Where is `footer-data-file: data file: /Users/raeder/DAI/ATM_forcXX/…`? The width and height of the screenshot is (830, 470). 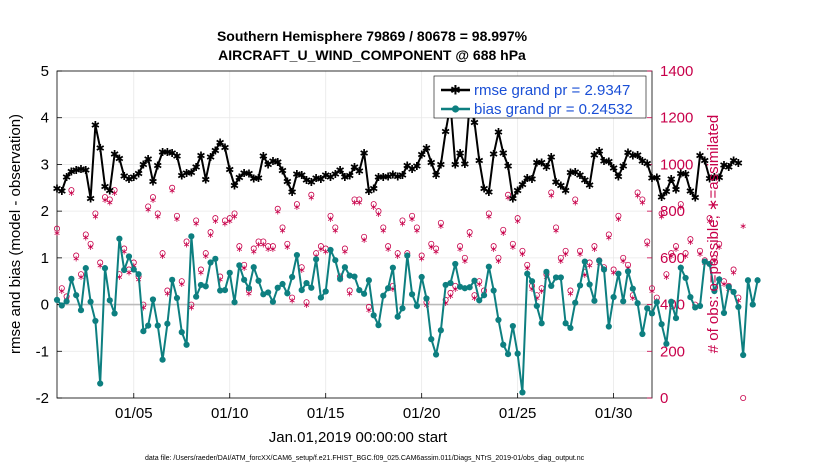 footer-data-file: data file: /Users/raeder/DAI/ATM_forcXX/… is located at coordinates (365, 458).